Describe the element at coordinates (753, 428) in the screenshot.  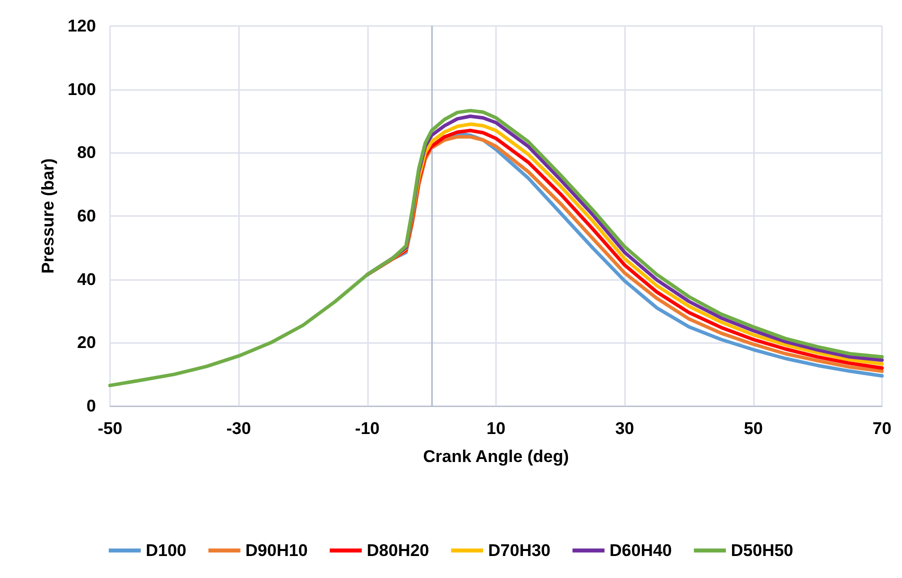
I see `x-tick-label: 50` at that location.